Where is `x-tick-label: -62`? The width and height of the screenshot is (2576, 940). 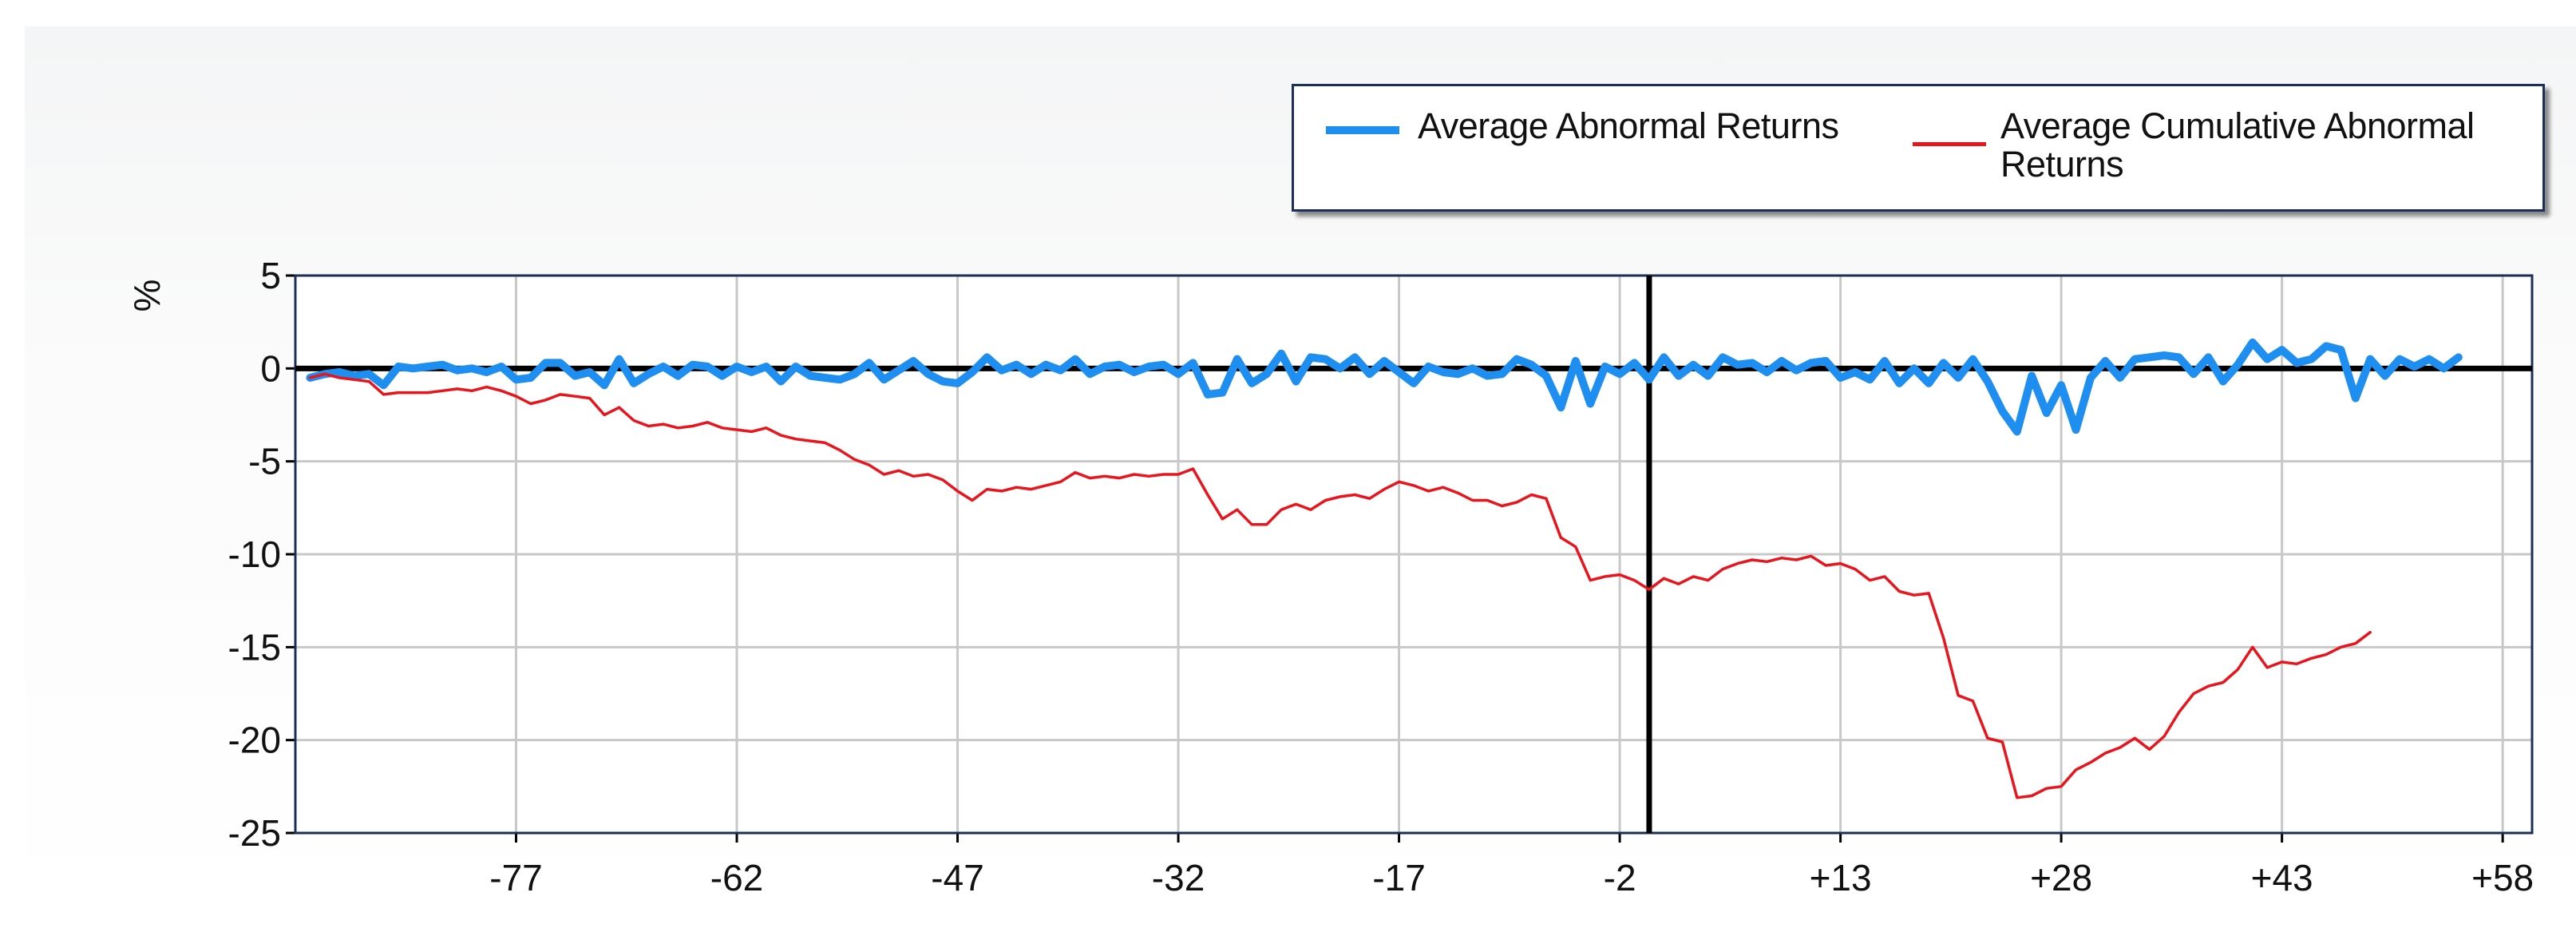
x-tick-label: -62 is located at coordinates (737, 877).